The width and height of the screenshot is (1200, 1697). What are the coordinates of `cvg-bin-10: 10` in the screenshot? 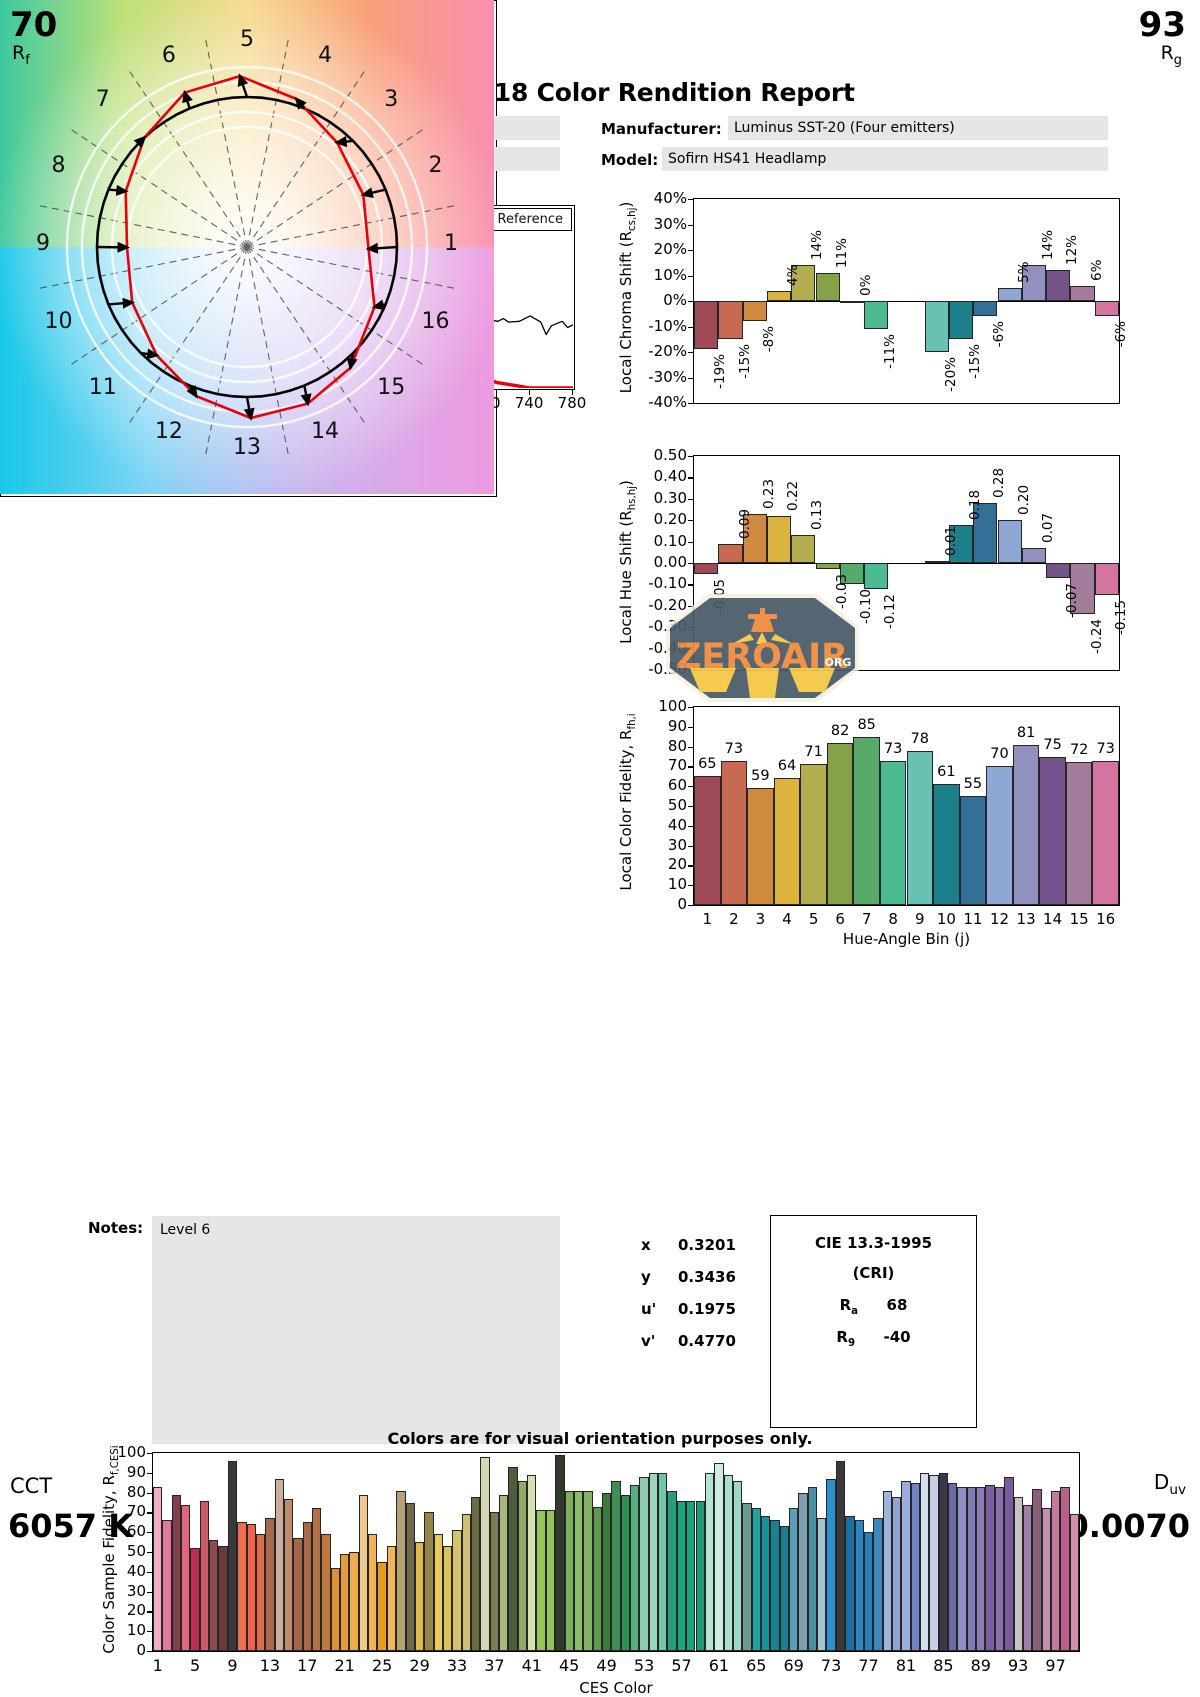 It's located at (59, 321).